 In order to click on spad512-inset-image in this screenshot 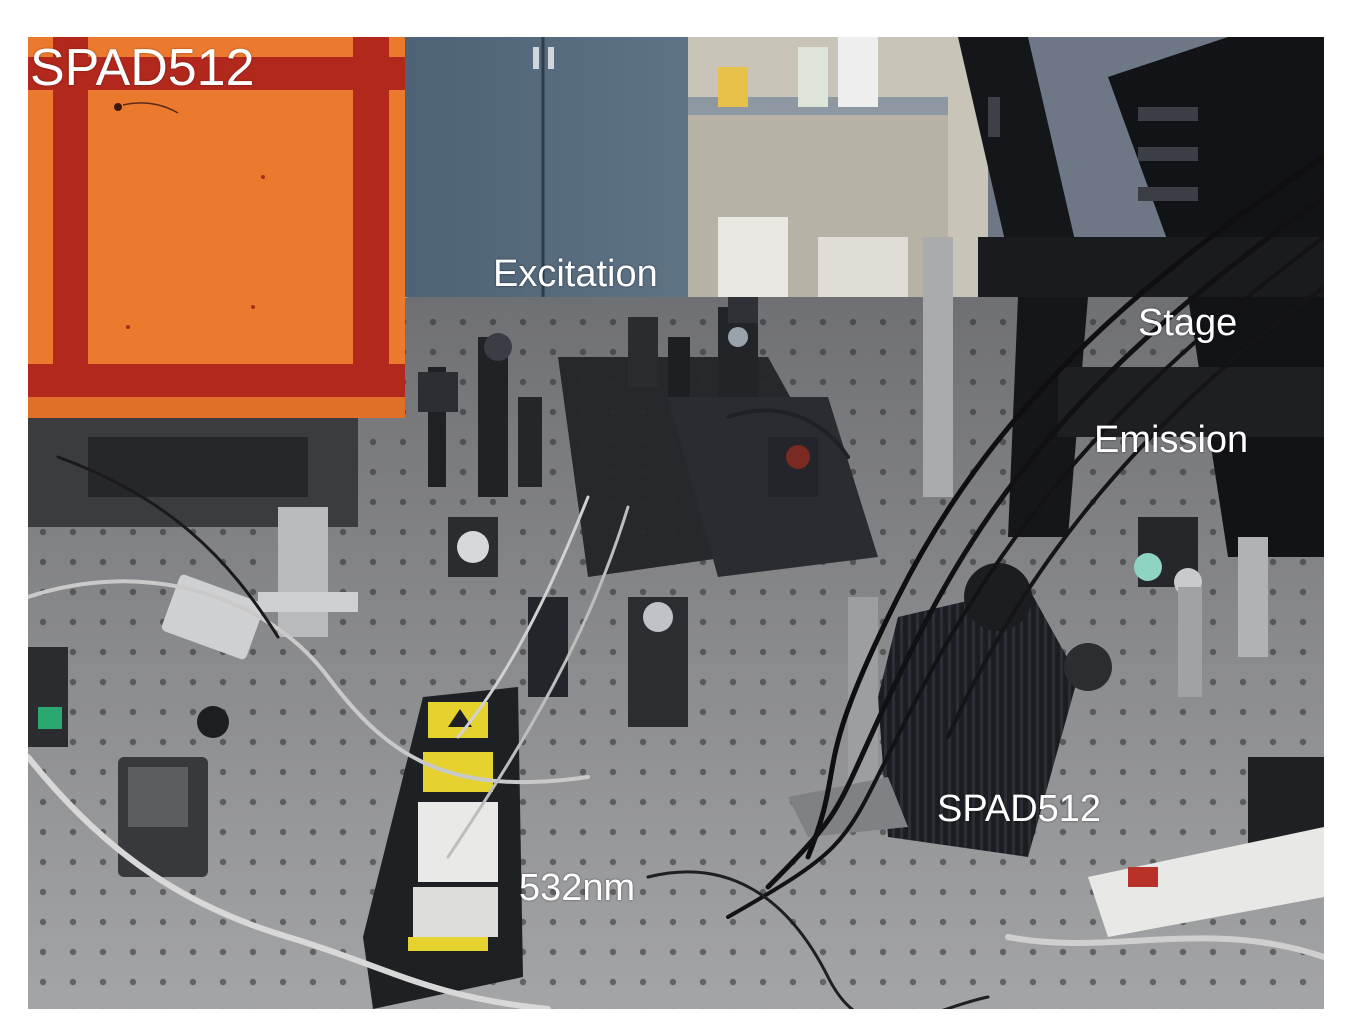, I will do `click(216, 227)`.